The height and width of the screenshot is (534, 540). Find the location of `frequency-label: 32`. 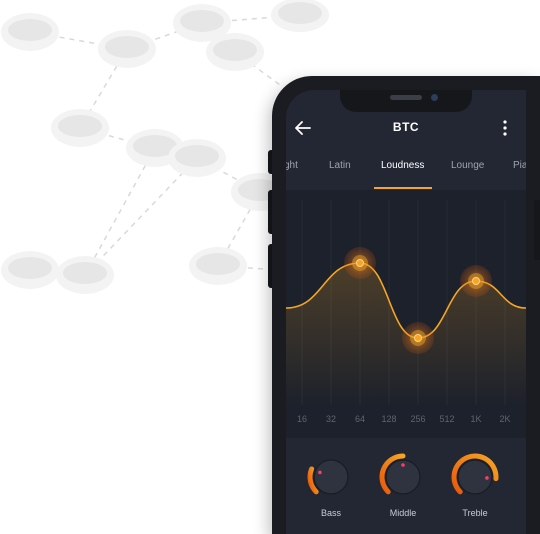

frequency-label: 32 is located at coordinates (331, 419).